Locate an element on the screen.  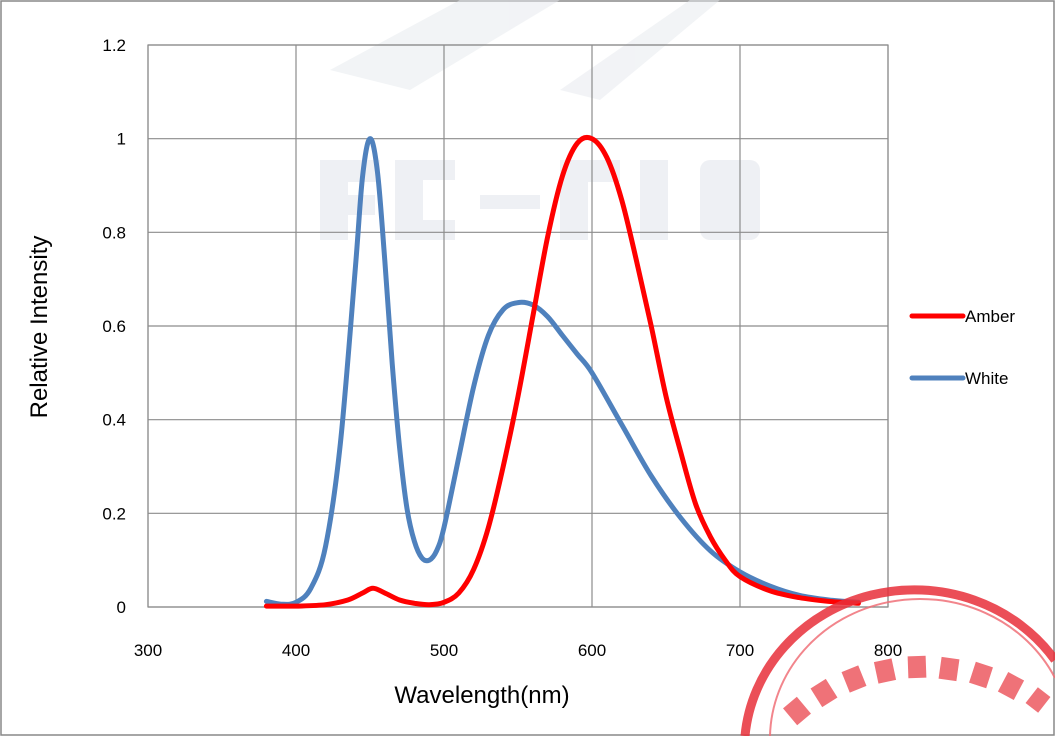
y-axis-title: Relative Intensity is located at coordinates (39, 327).